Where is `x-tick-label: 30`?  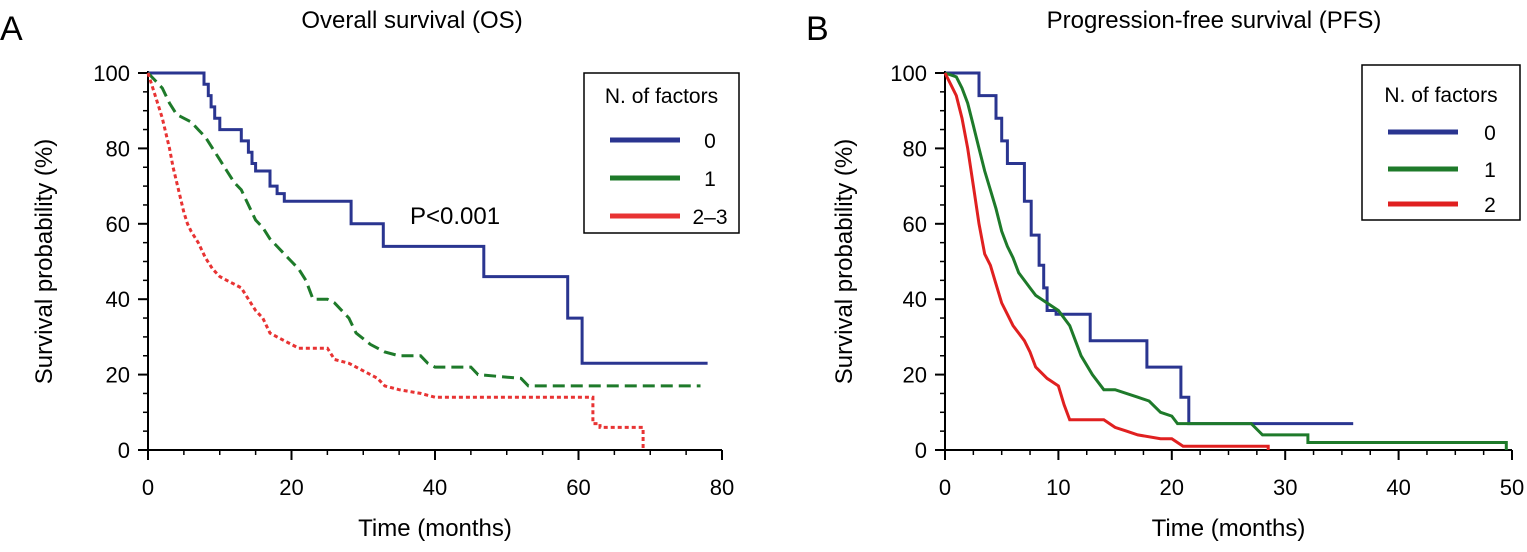 x-tick-label: 30 is located at coordinates (1285, 487).